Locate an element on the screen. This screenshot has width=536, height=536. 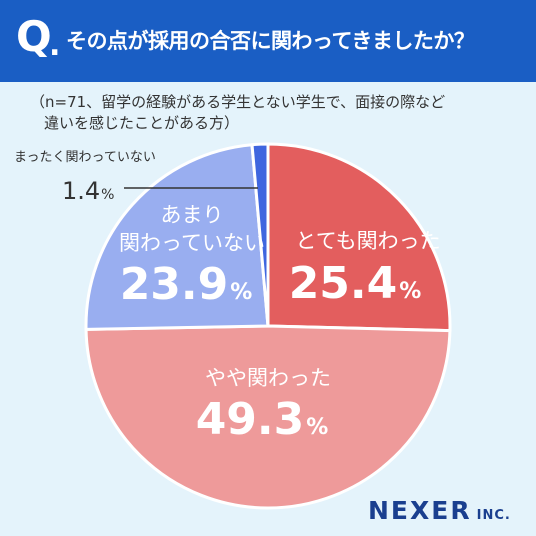
slice-value-s0-number: 25.4 is located at coordinates (343, 283).